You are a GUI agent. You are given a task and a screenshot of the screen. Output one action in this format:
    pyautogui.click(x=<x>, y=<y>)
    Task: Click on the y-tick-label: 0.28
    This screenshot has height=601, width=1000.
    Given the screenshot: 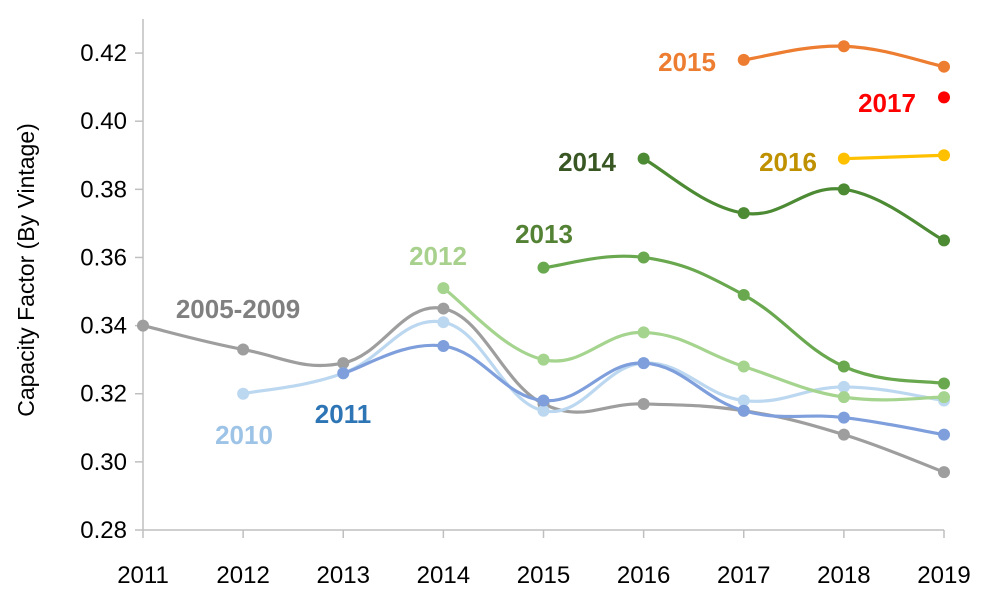 What is the action you would take?
    pyautogui.click(x=103, y=530)
    